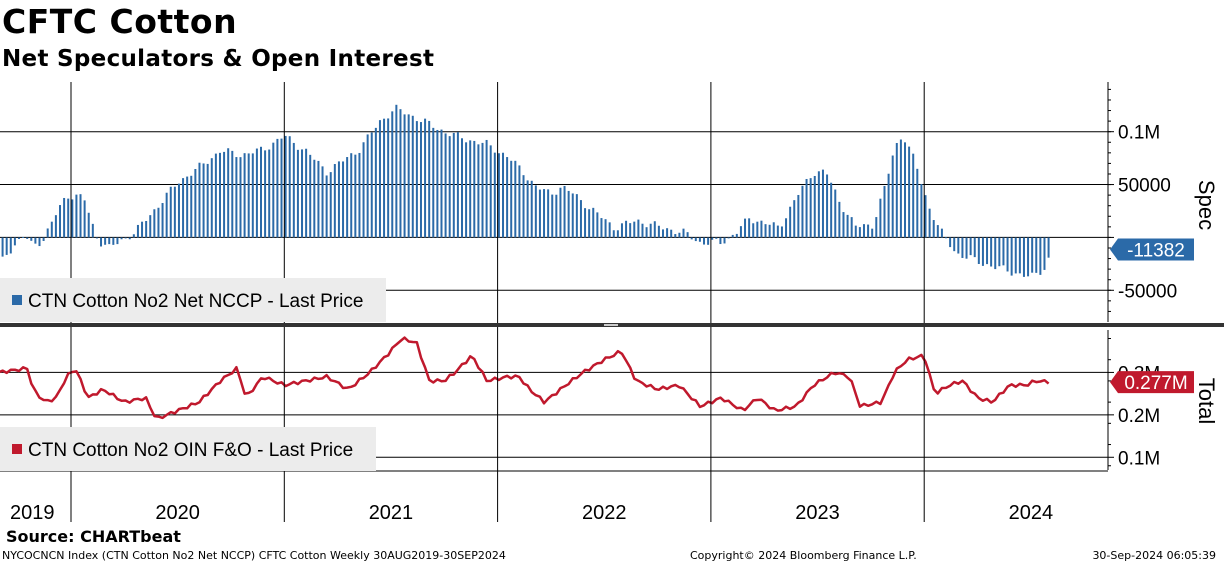 The height and width of the screenshot is (566, 1224). I want to click on spec-last-value-tag-bg, so click(1152, 249).